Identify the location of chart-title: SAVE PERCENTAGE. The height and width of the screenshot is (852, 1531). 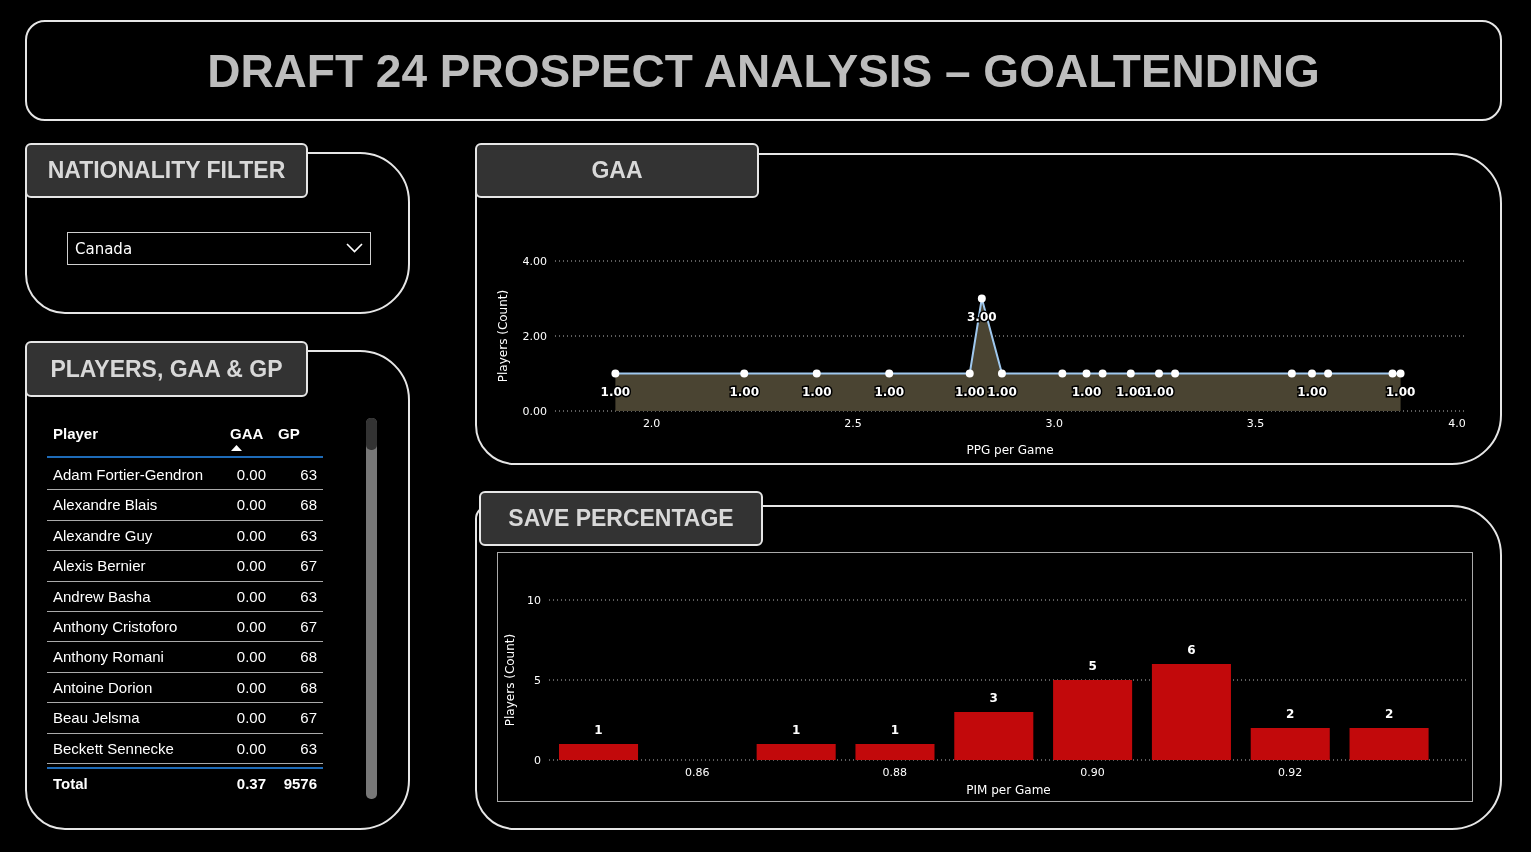
(621, 518).